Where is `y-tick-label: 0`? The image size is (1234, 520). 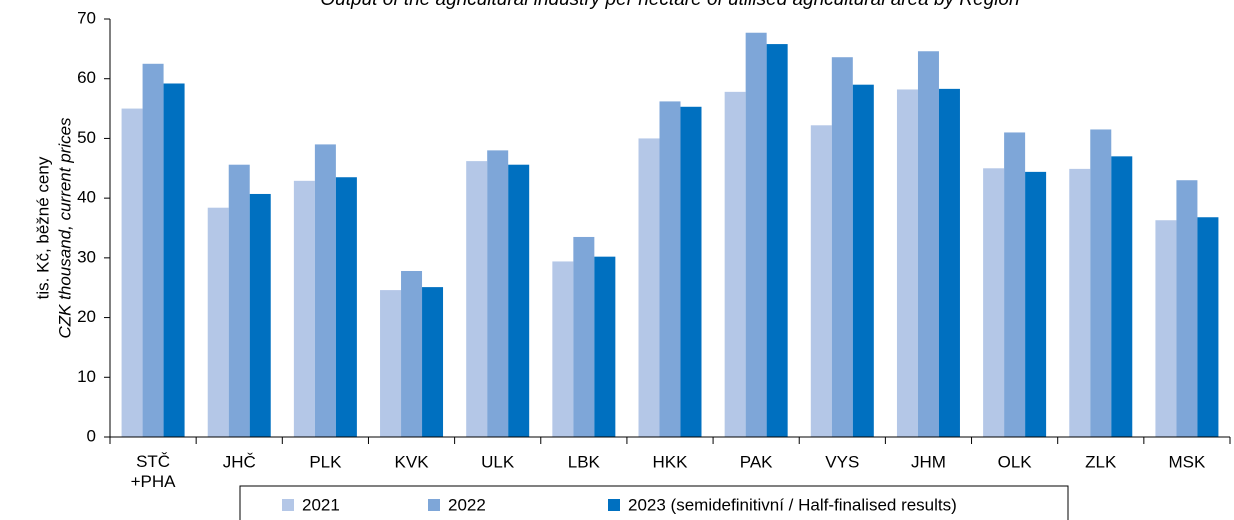
y-tick-label: 0 is located at coordinates (91, 435).